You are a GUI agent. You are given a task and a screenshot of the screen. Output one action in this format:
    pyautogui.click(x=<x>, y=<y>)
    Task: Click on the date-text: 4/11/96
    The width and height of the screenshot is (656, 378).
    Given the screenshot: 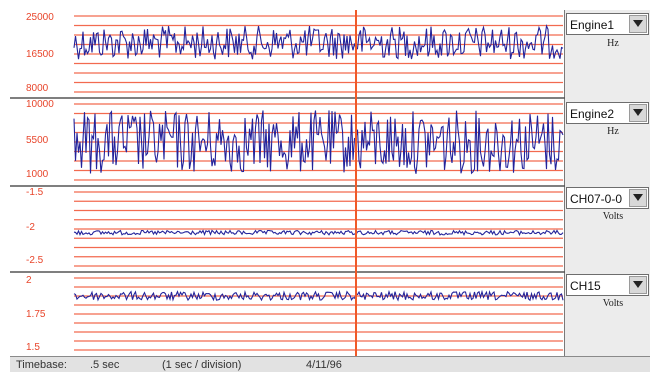 What is the action you would take?
    pyautogui.click(x=324, y=365)
    